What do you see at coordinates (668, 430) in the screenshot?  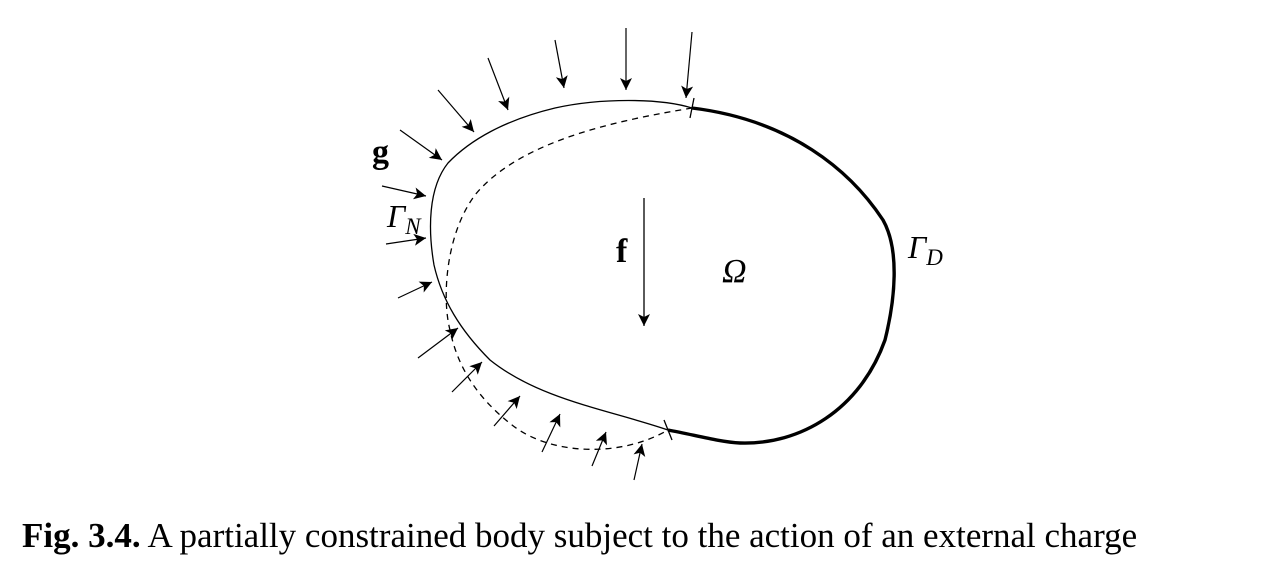 I see `boundary-tick-bottom` at bounding box center [668, 430].